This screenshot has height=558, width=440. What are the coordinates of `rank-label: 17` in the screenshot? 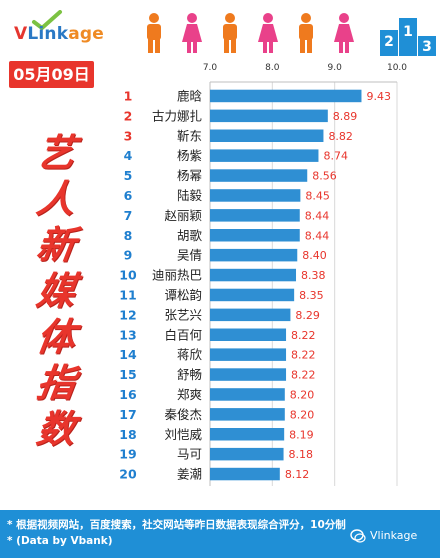 It's located at (127, 414).